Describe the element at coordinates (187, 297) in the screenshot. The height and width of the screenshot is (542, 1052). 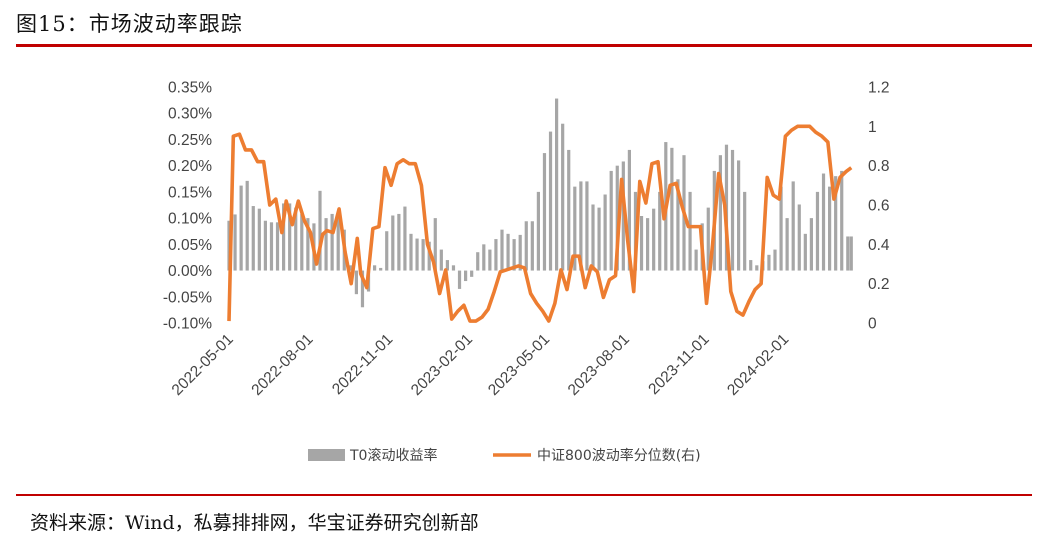
I see `left-tick-label: -0.05%` at that location.